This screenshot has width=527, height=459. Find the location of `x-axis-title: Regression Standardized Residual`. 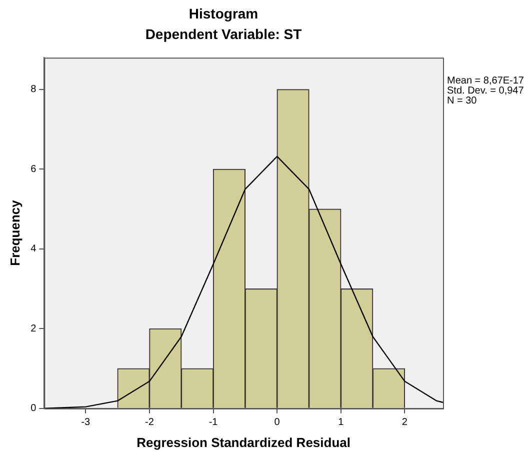

x-axis-title: Regression Standardized Residual is located at coordinates (243, 442).